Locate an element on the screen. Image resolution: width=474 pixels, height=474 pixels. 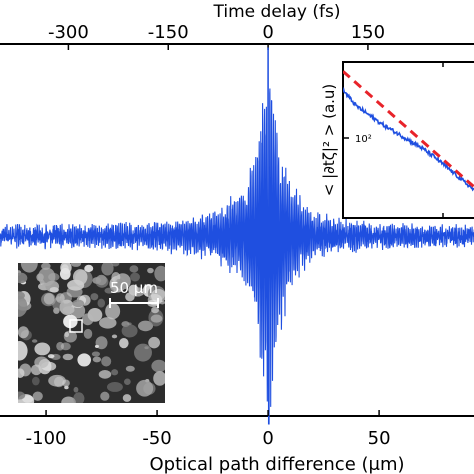
top-axis-title: Time delay (fs) is located at coordinates (277, 12).